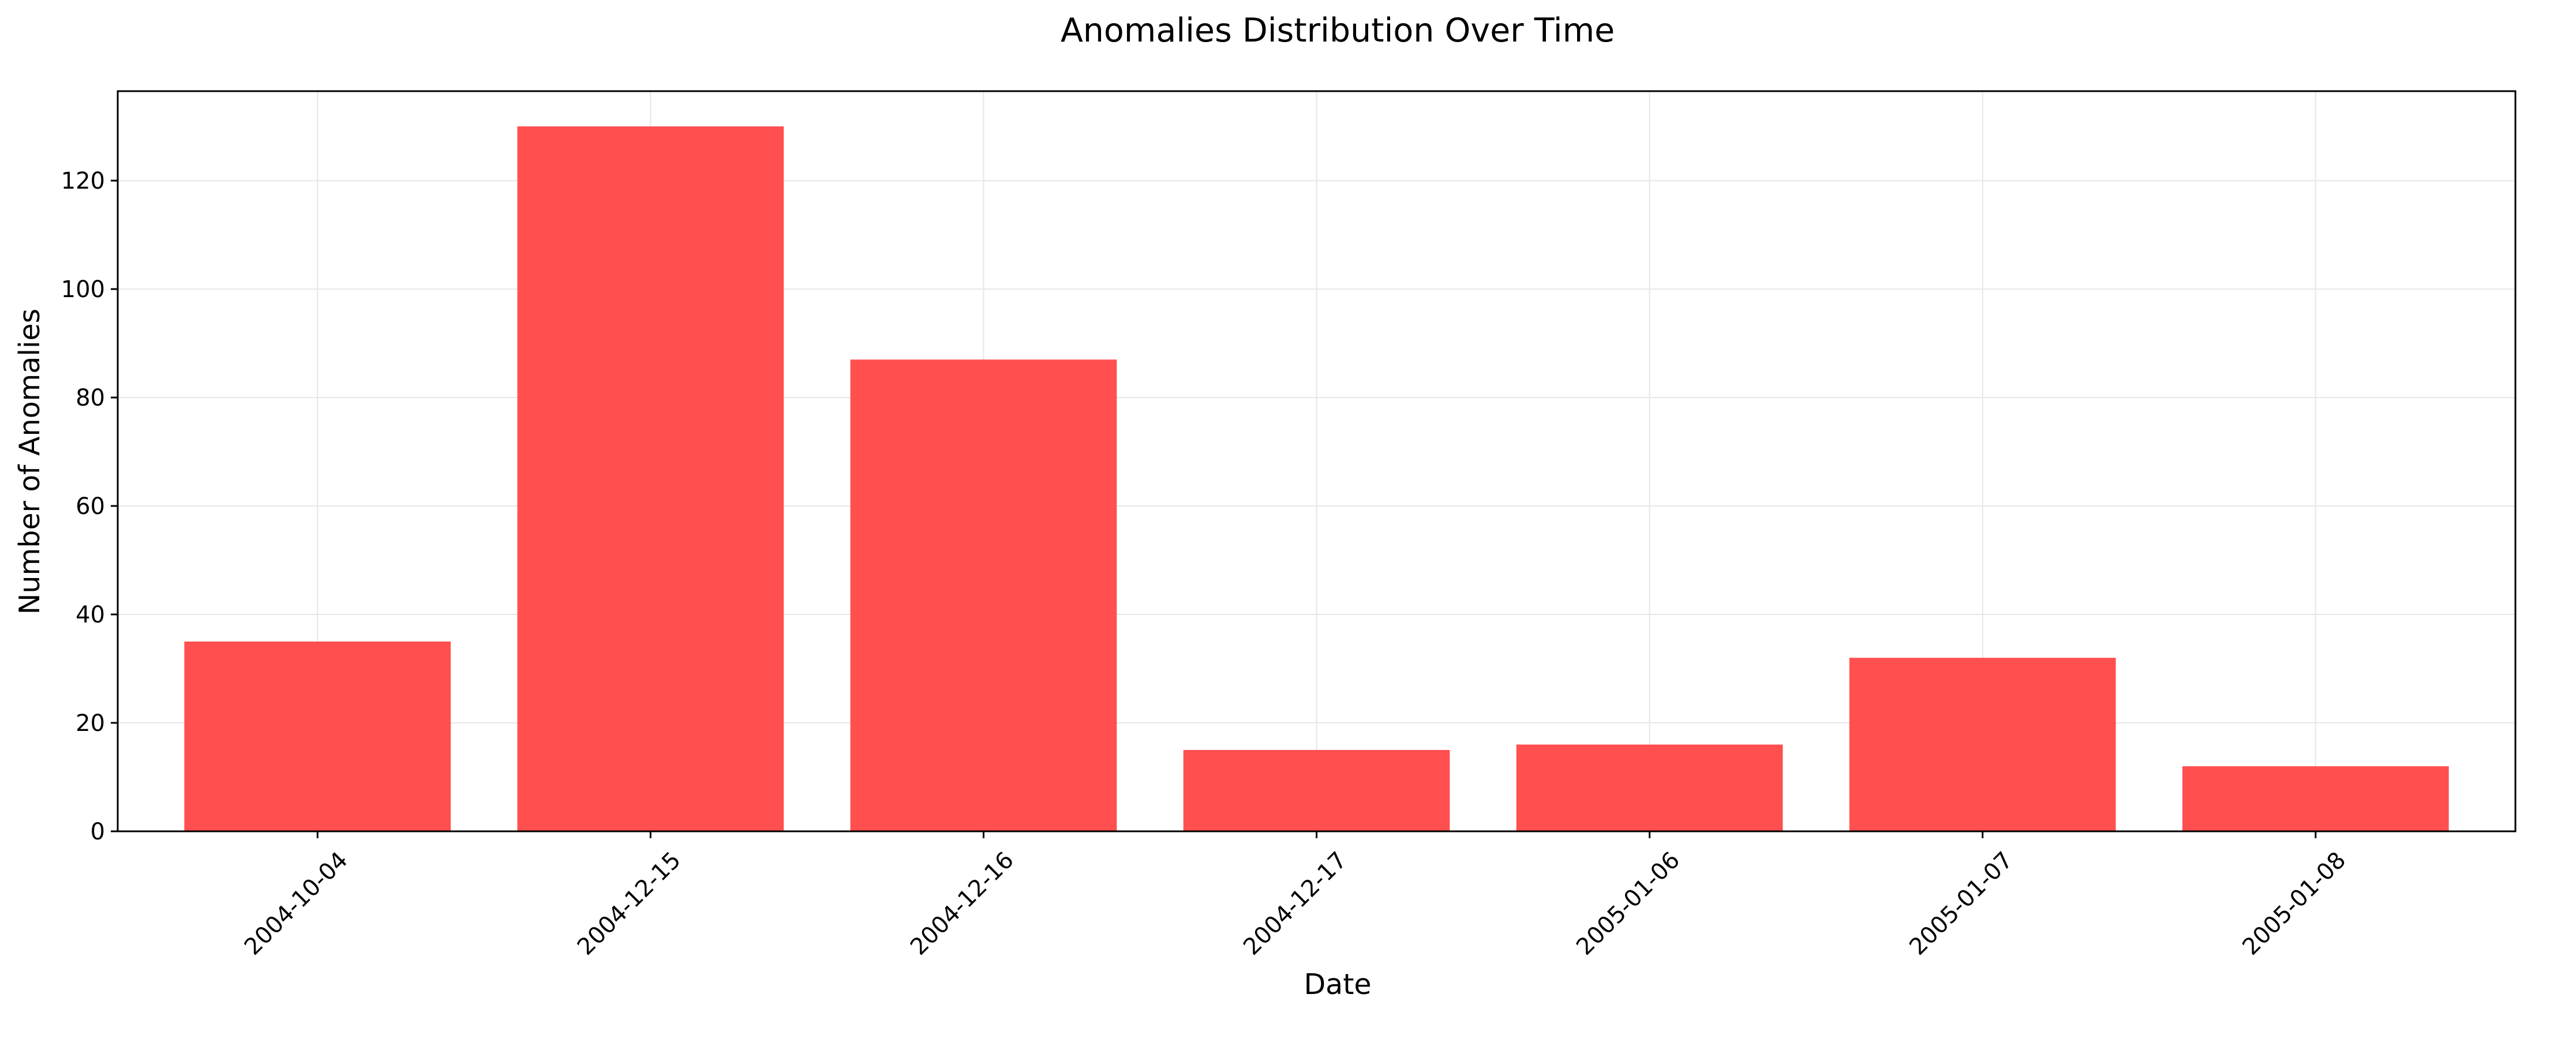 The image size is (2576, 1039). I want to click on y-axis-ticks: 0 20 40 60 80 100 120, so click(89, 506).